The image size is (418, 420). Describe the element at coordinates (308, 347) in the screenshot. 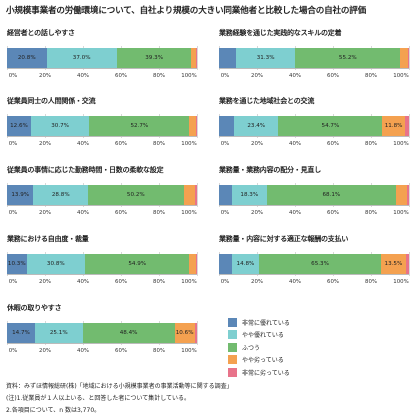

I see `legend-item: ふつう` at that location.